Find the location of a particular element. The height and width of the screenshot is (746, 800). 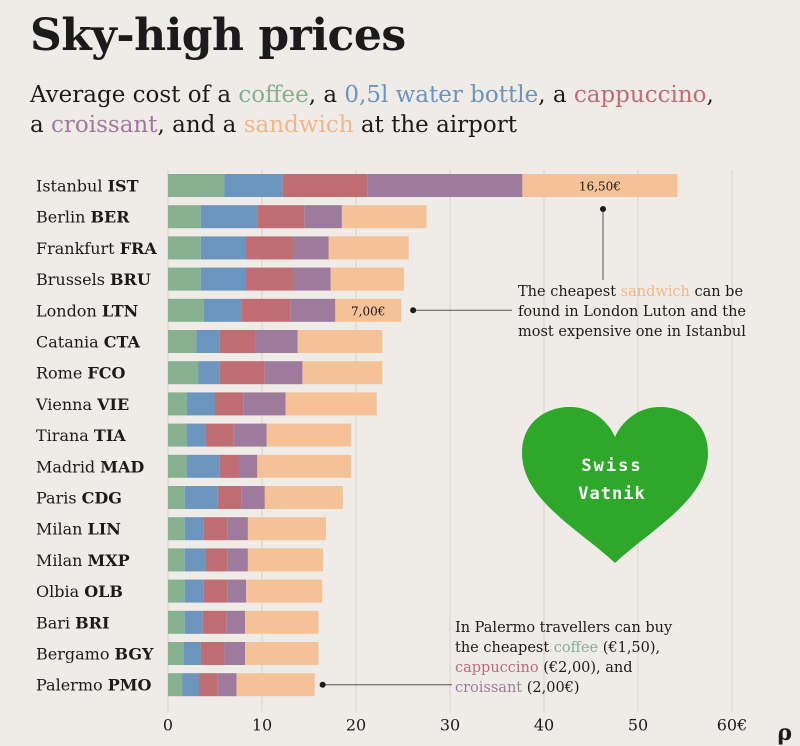

row-label: Catania CTA is located at coordinates (88, 342).